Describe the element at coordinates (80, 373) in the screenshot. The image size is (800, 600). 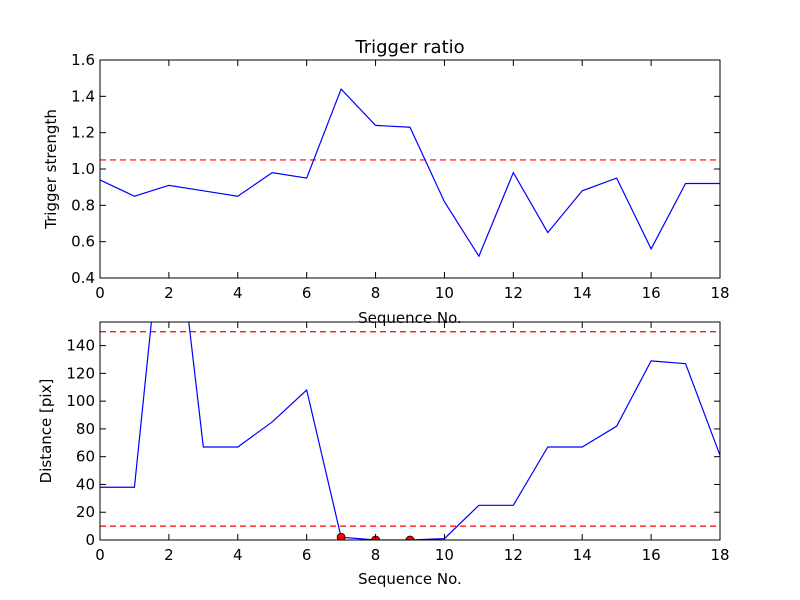
I see `y-tick-label: 120` at that location.